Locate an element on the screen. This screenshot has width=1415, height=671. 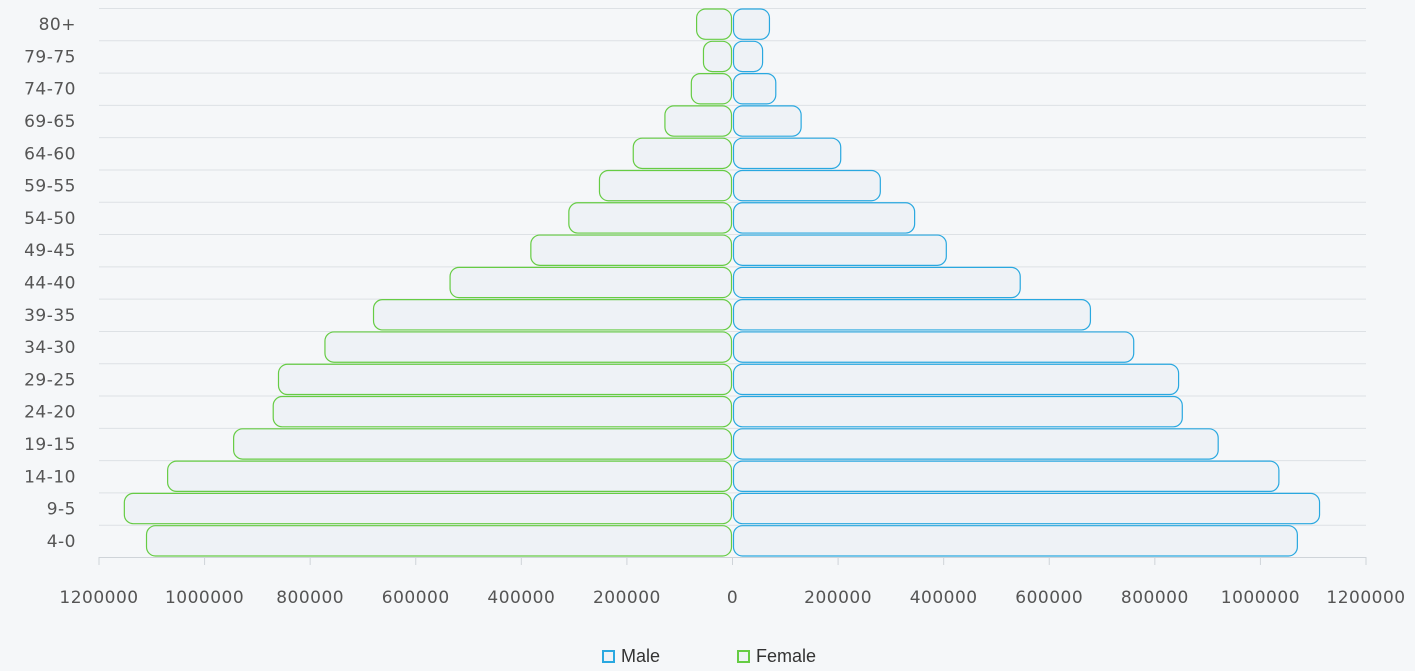
x-tick-label: 0 is located at coordinates (732, 598).